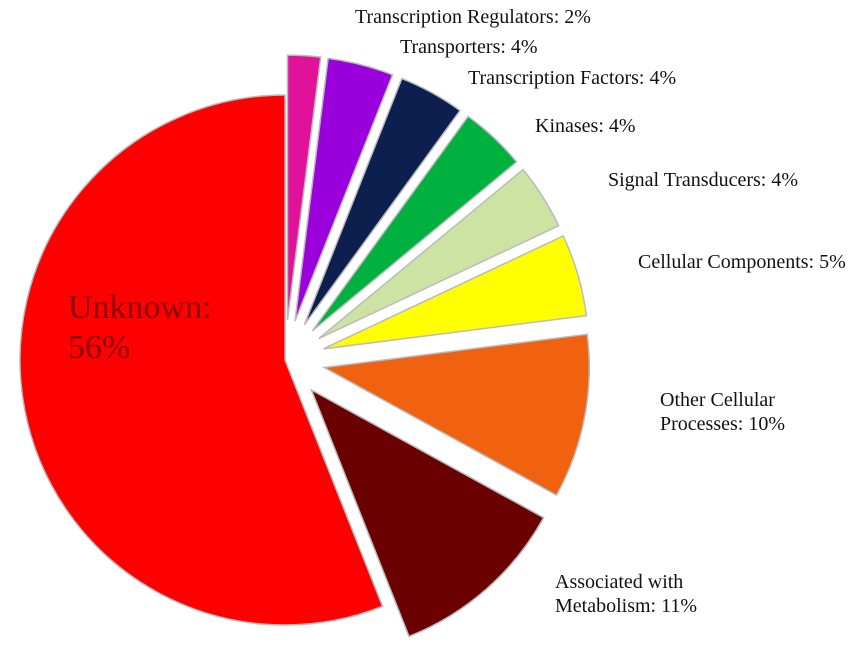  I want to click on slice-label: Transcription Regulators: 2%, so click(473, 17).